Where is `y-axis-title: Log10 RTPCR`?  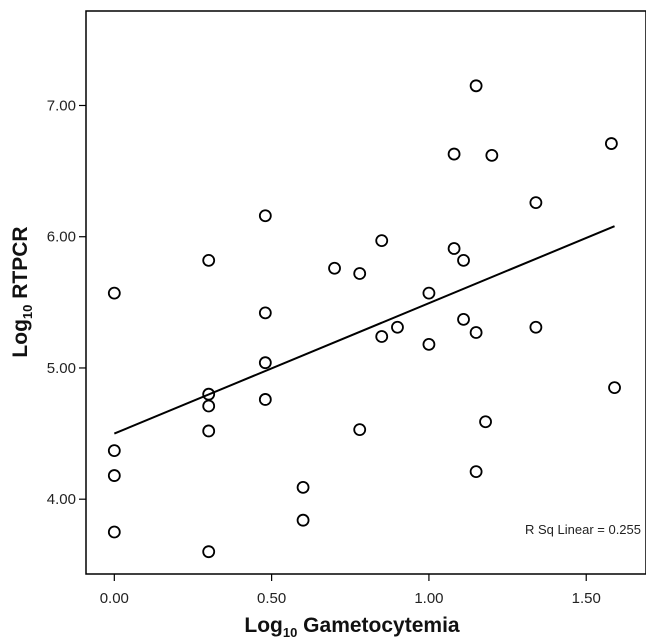 y-axis-title: Log10 RTPCR is located at coordinates (22, 291).